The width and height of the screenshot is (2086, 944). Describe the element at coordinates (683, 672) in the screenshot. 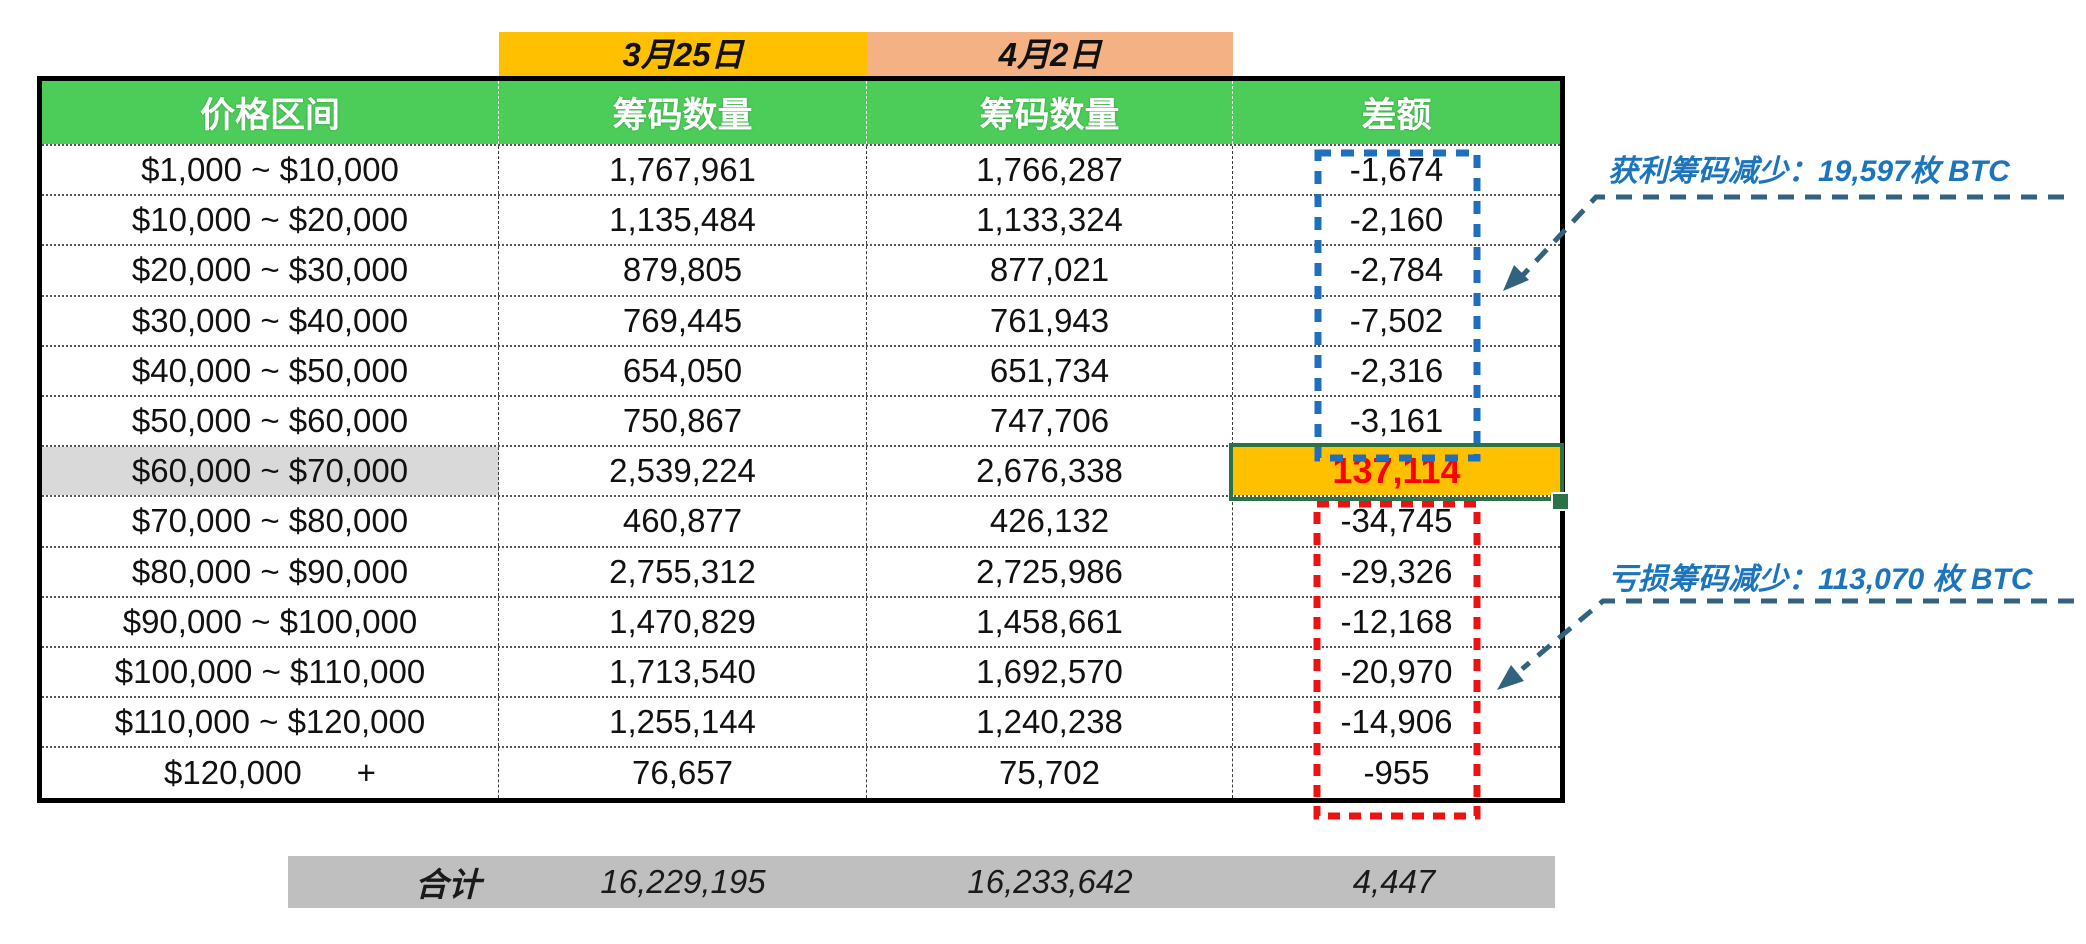

I see `qty-mar25-cell: 1,713,540` at that location.